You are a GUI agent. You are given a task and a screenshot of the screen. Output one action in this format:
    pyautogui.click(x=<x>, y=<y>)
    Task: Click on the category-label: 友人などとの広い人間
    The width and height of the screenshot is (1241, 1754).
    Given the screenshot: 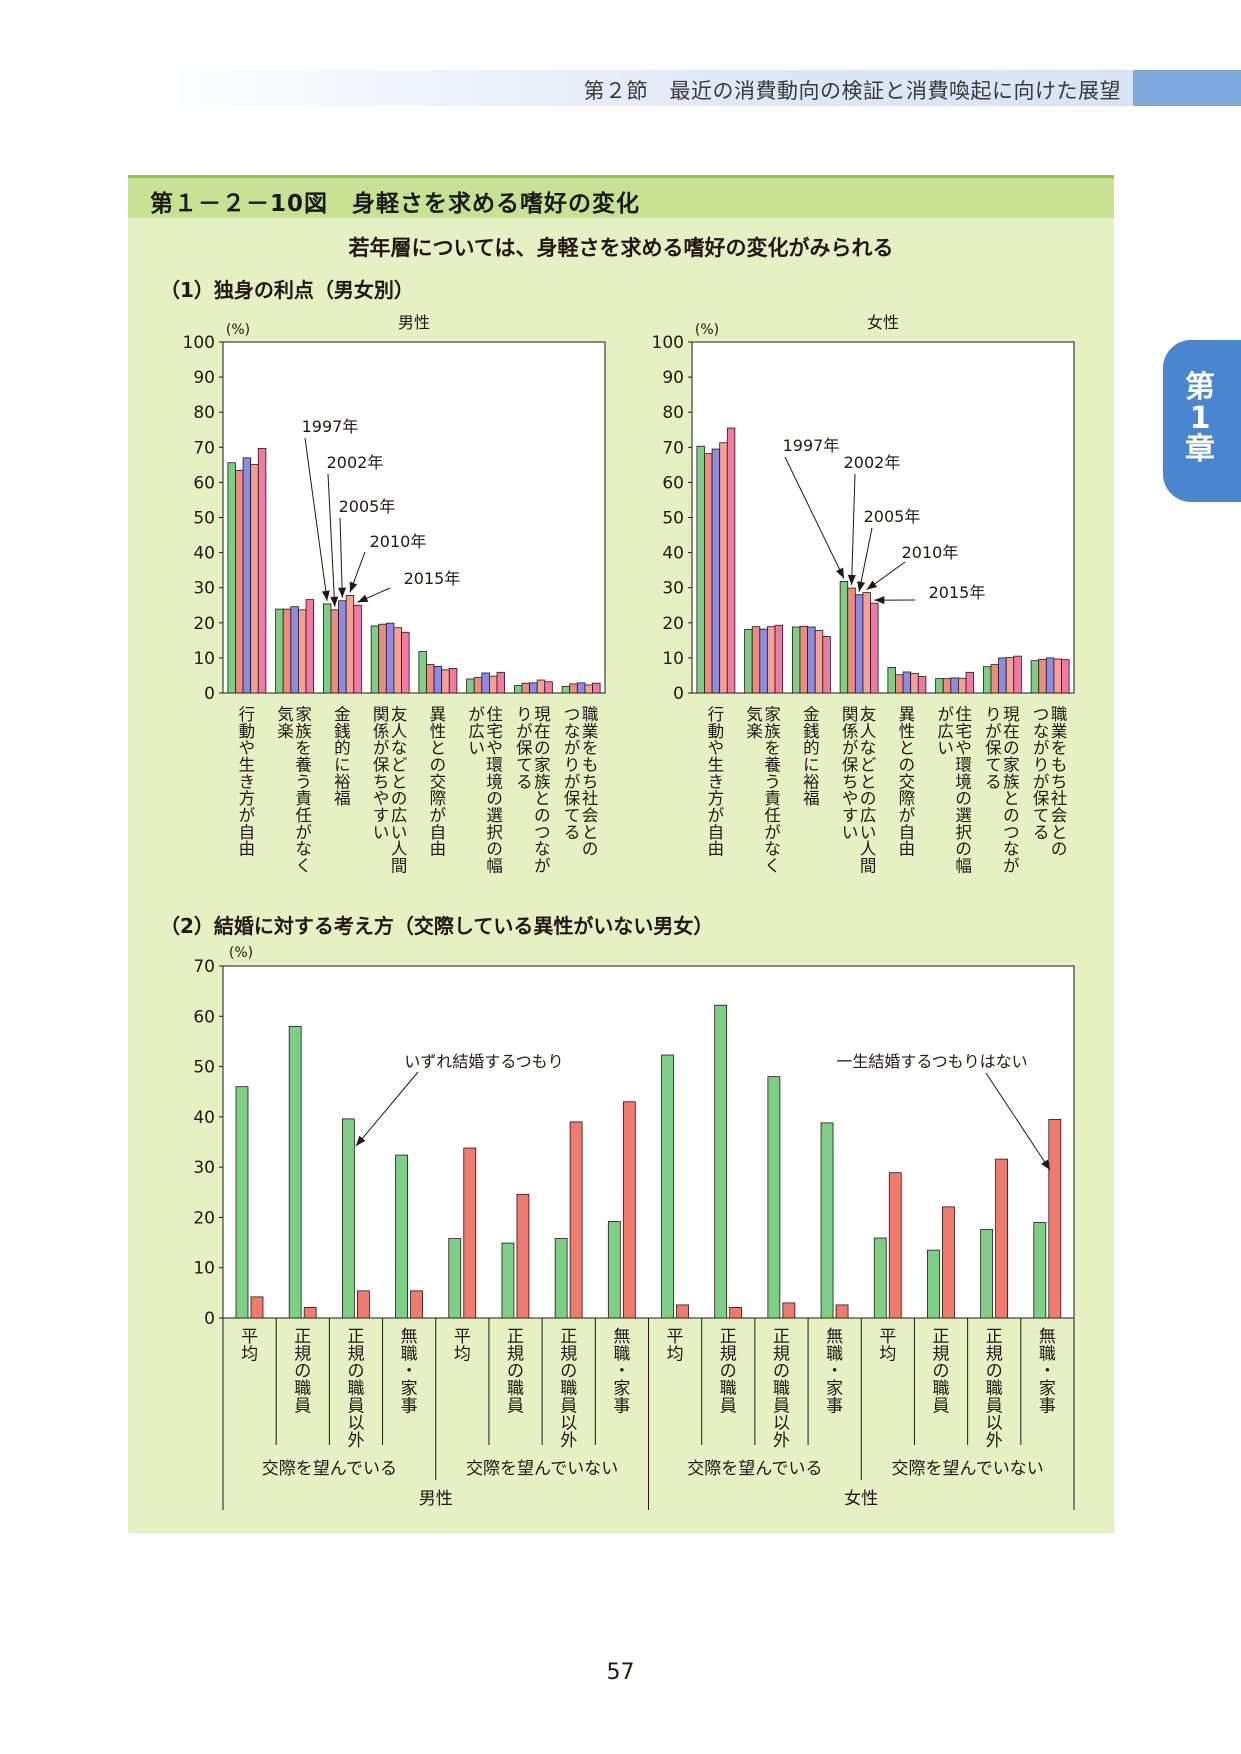 What is the action you would take?
    pyautogui.click(x=868, y=790)
    